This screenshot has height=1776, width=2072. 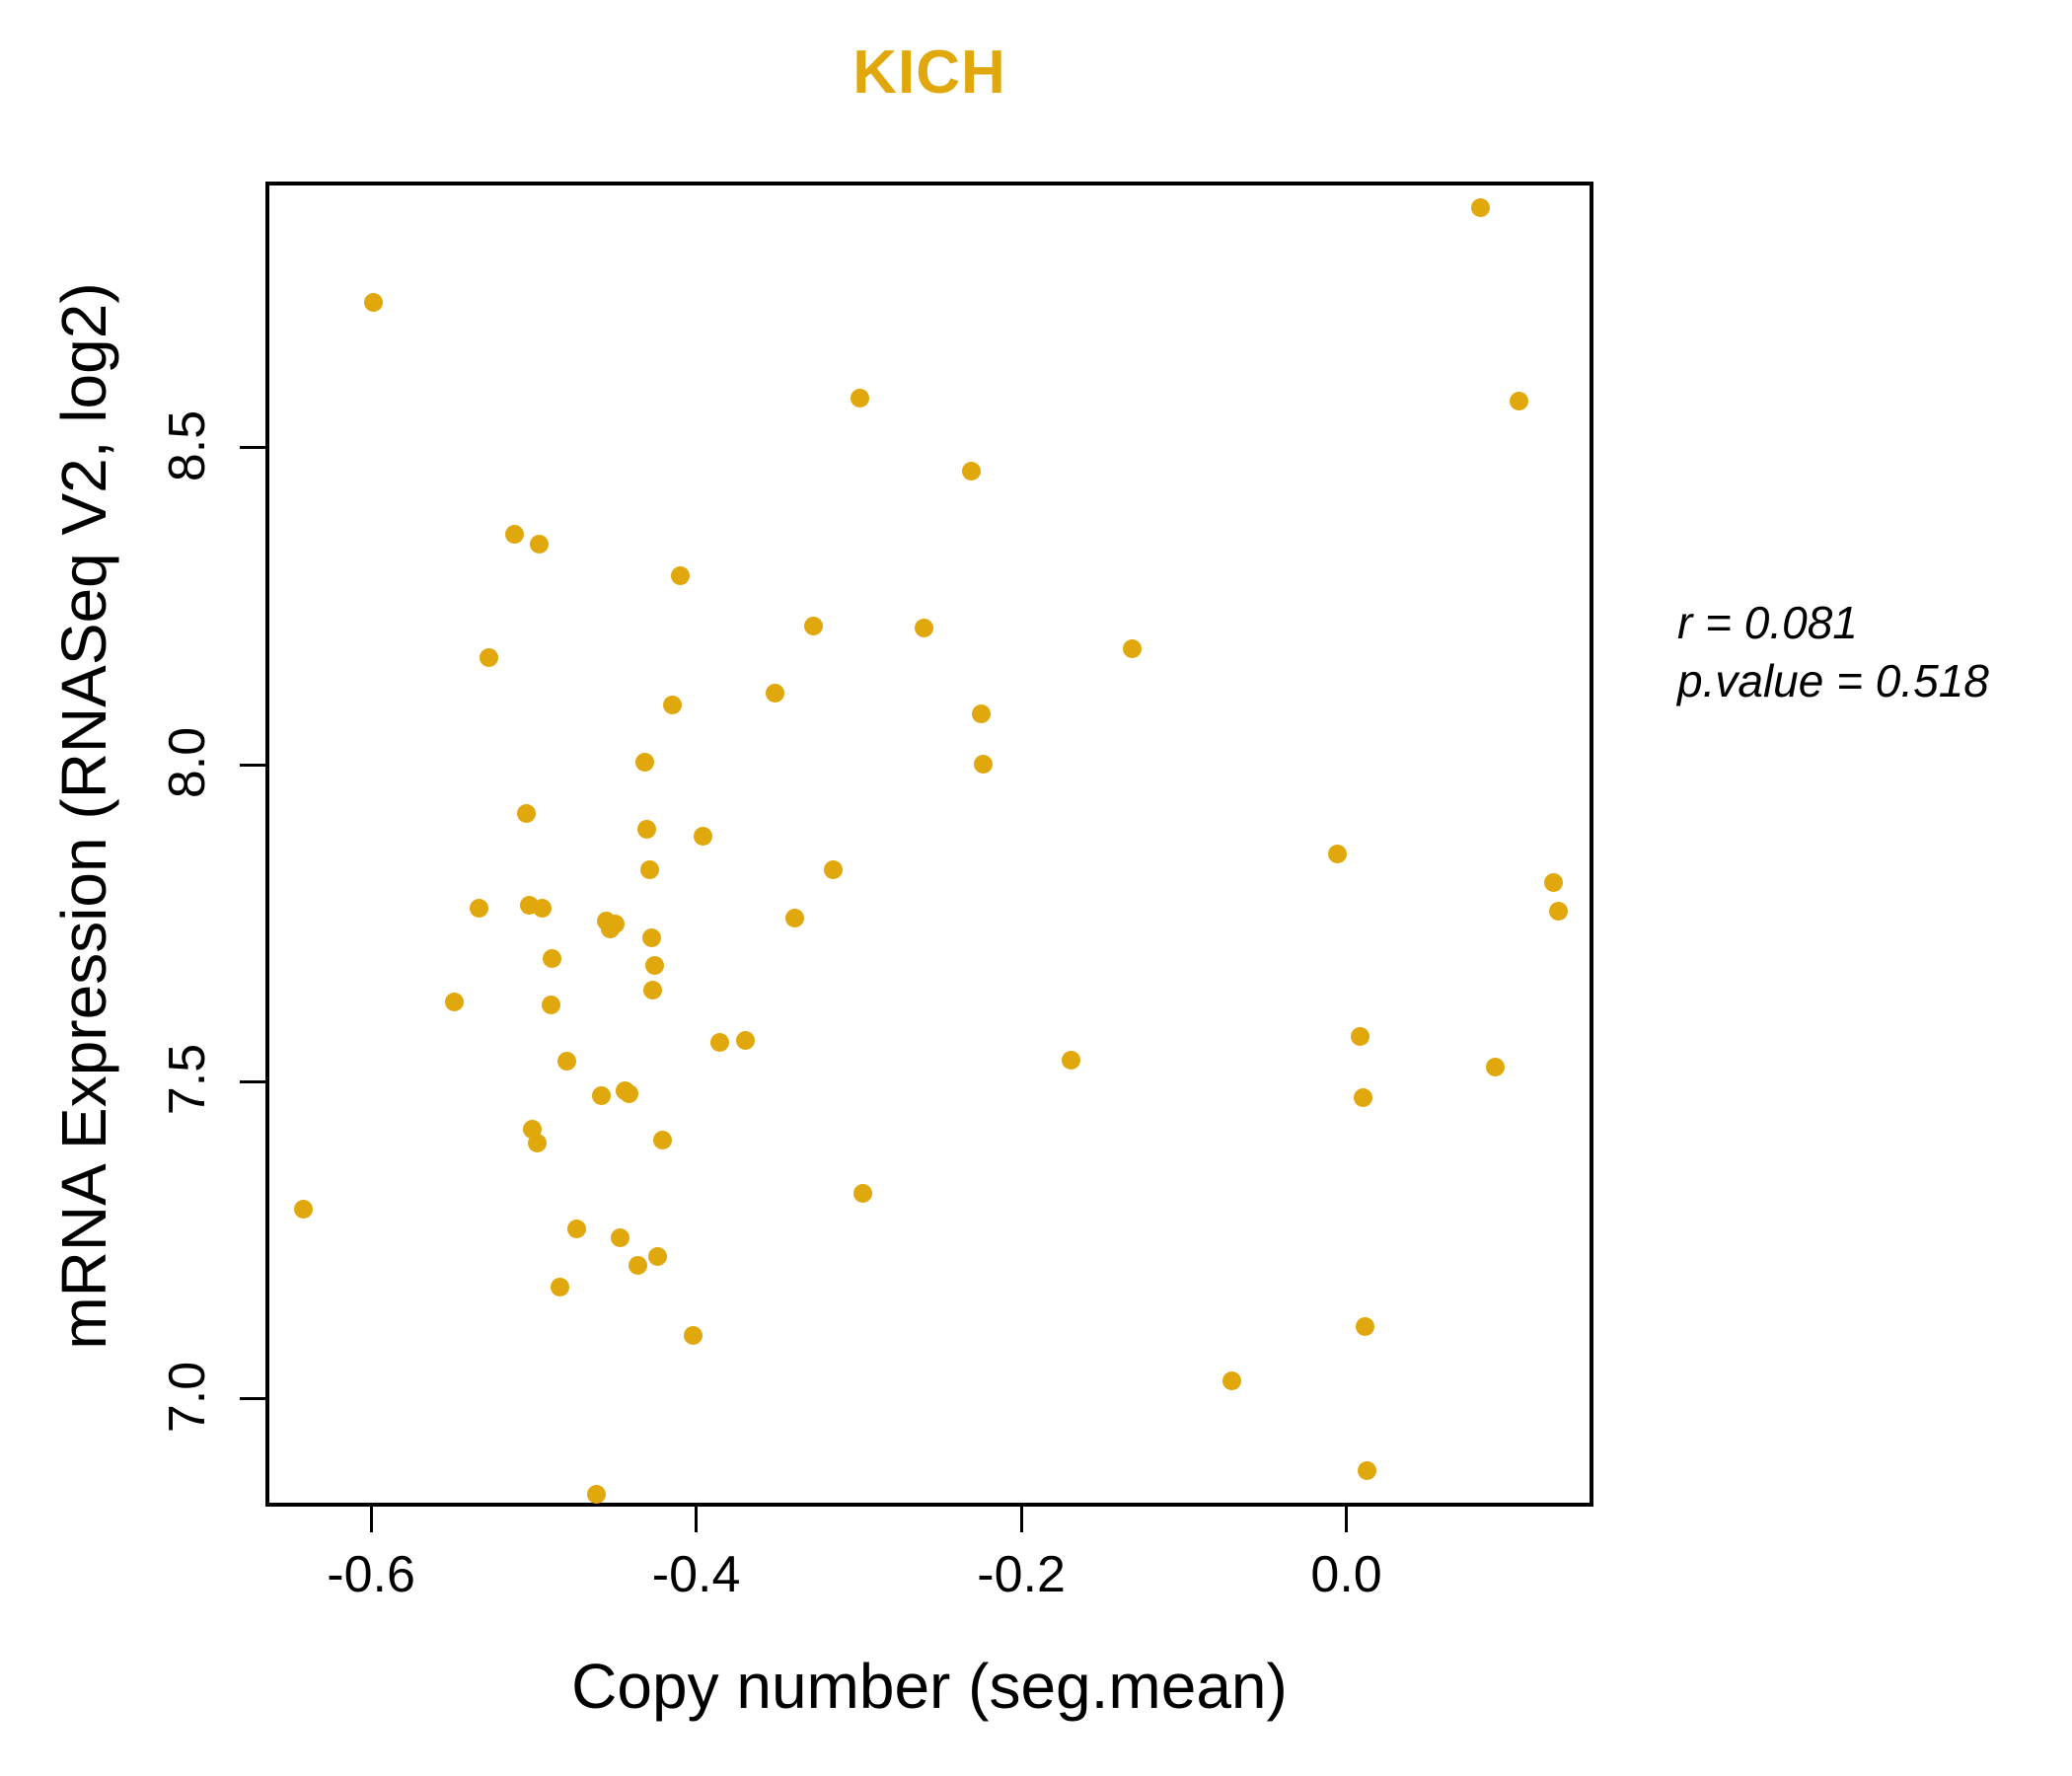 What do you see at coordinates (929, 73) in the screenshot?
I see `page-title: KICH` at bounding box center [929, 73].